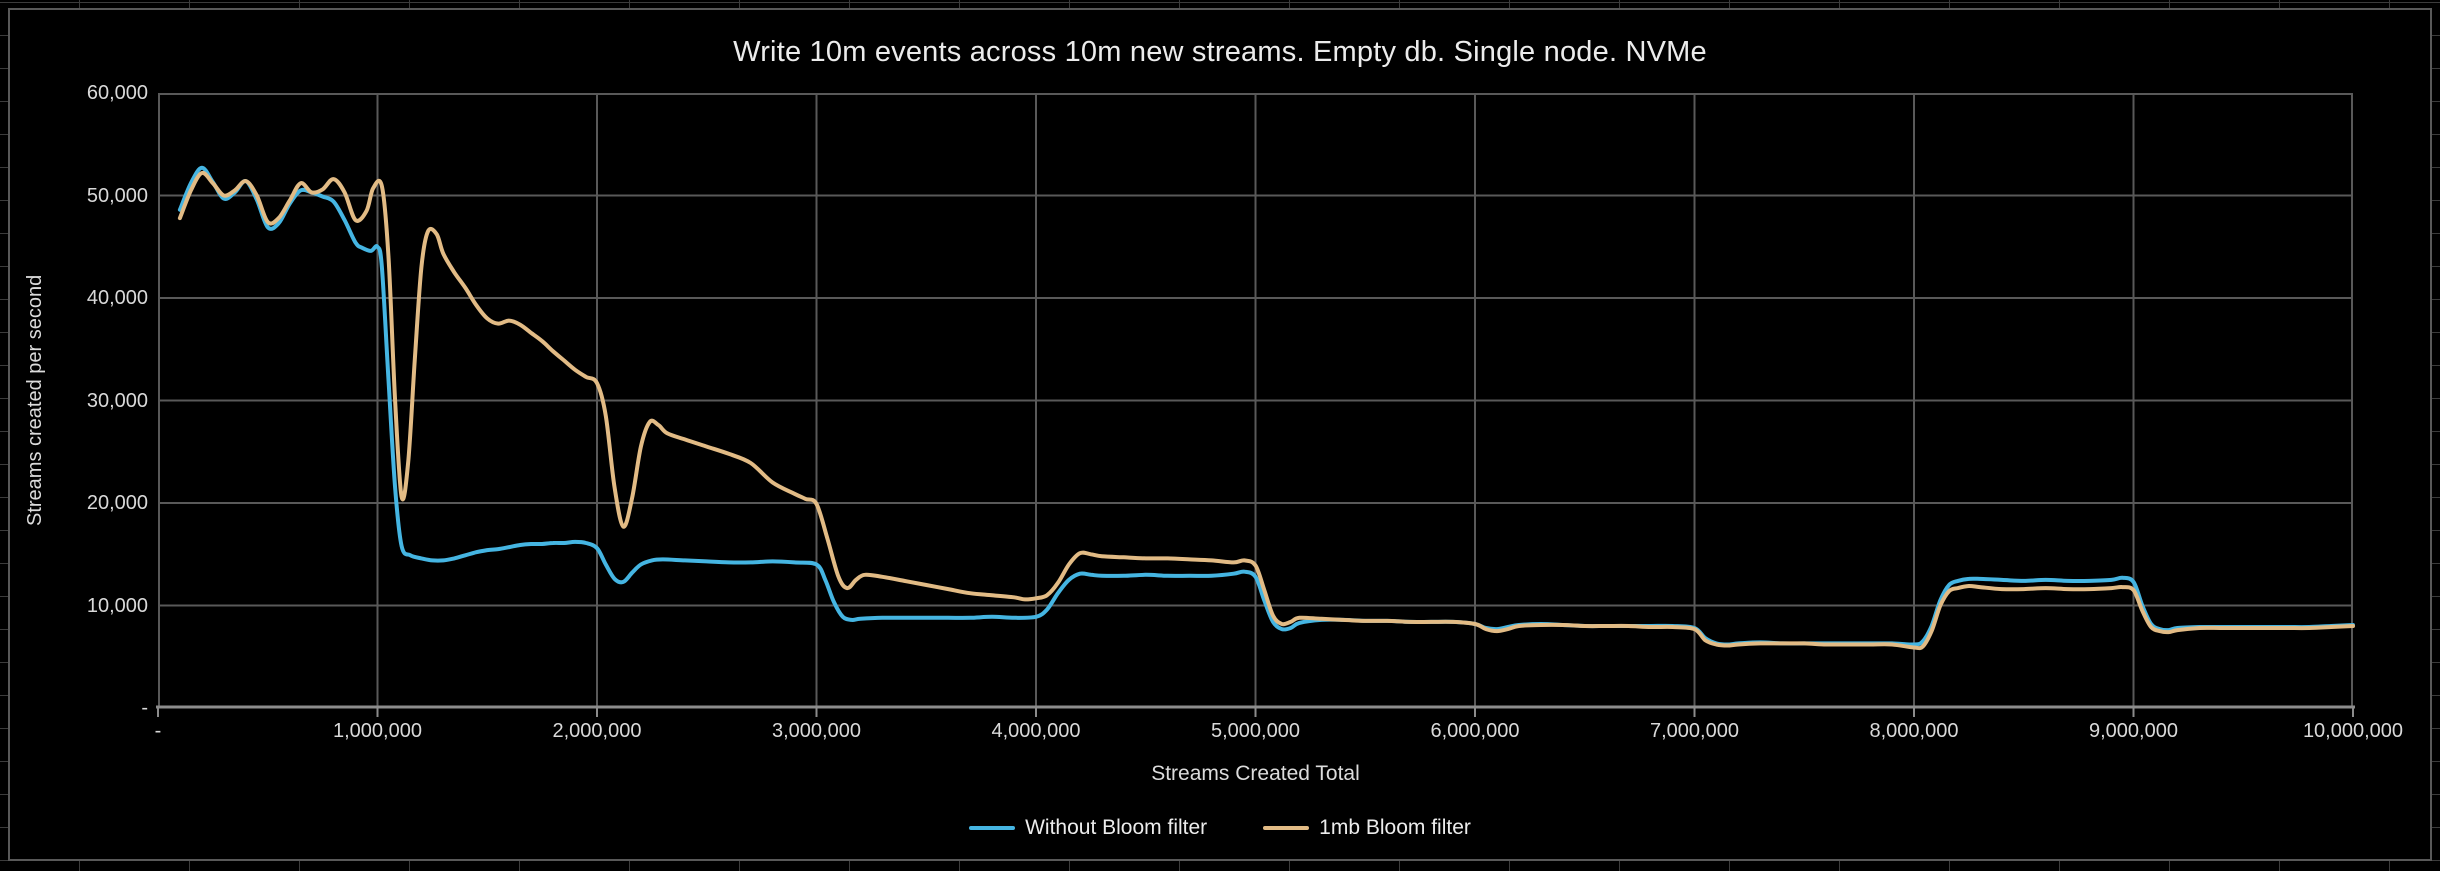 The height and width of the screenshot is (871, 2440). Describe the element at coordinates (117, 298) in the screenshot. I see `y-tick-label: 40,000` at that location.